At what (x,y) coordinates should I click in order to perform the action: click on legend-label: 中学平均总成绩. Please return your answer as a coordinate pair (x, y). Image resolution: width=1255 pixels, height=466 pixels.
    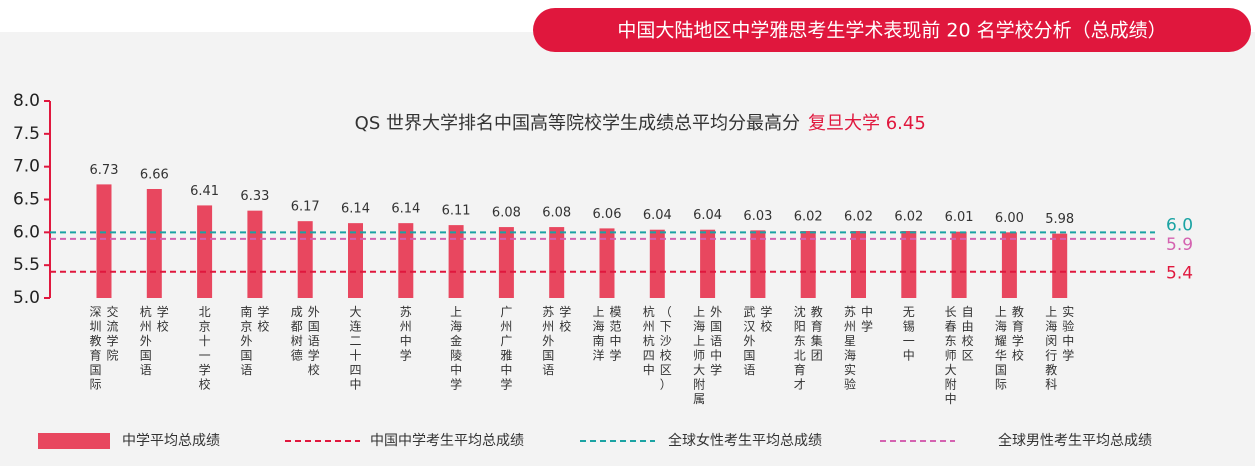
    Looking at the image, I should click on (171, 441).